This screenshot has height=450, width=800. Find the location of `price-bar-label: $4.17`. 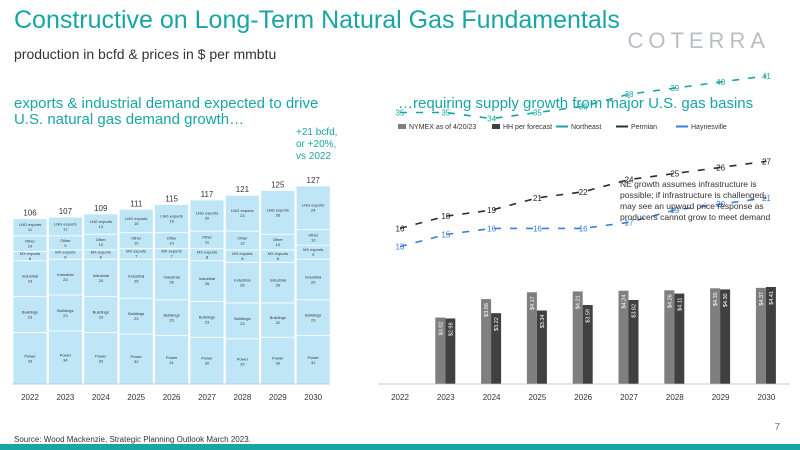

price-bar-label: $4.17 is located at coordinates (533, 303).